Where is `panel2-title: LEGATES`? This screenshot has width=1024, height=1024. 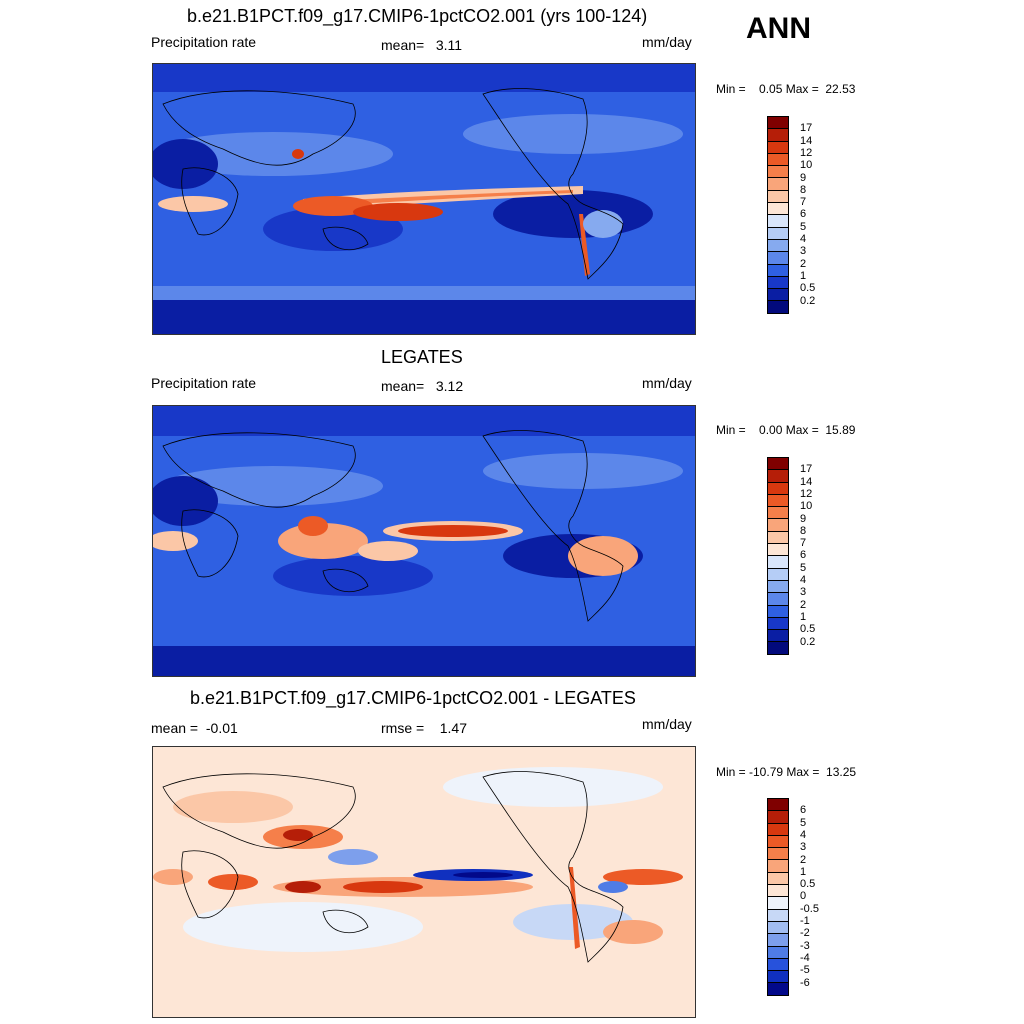
panel2-title: LEGATES is located at coordinates (422, 357).